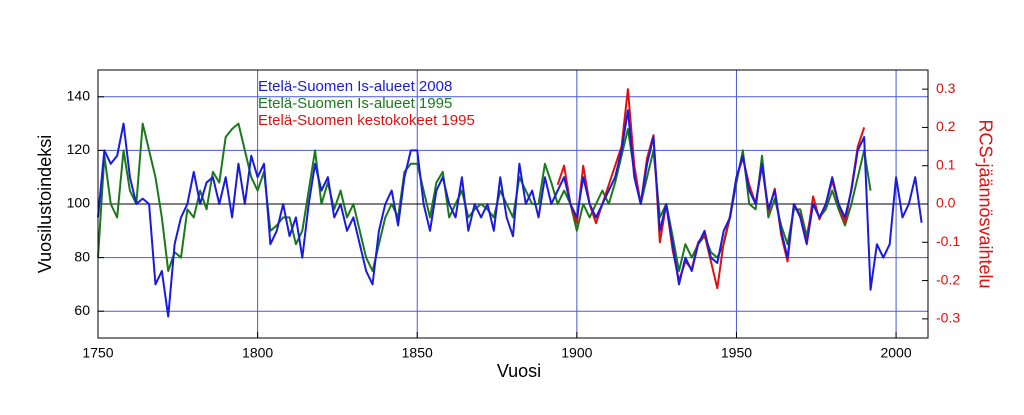 This screenshot has width=1024, height=415. Describe the element at coordinates (519, 371) in the screenshot. I see `x-axis-label: Vuosi` at that location.